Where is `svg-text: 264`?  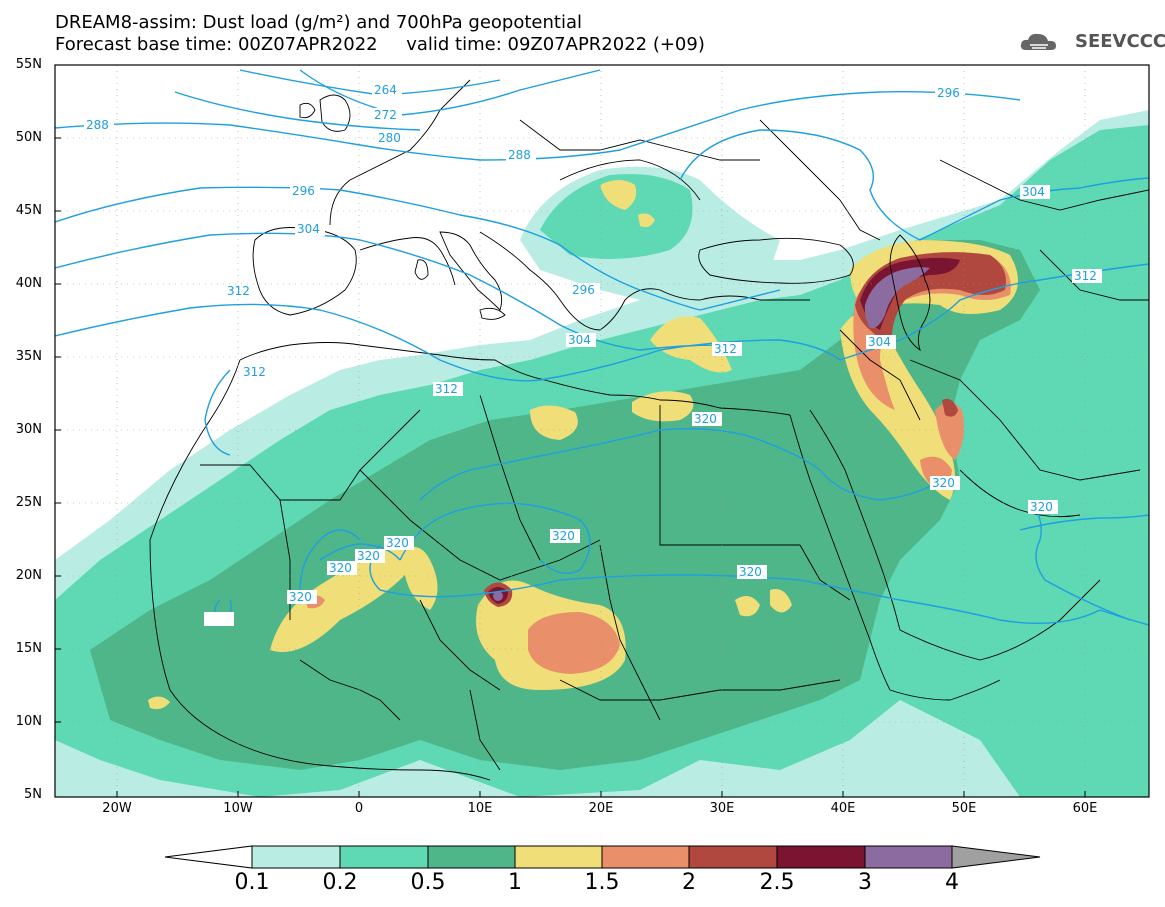
svg-text: 264 is located at coordinates (385, 90).